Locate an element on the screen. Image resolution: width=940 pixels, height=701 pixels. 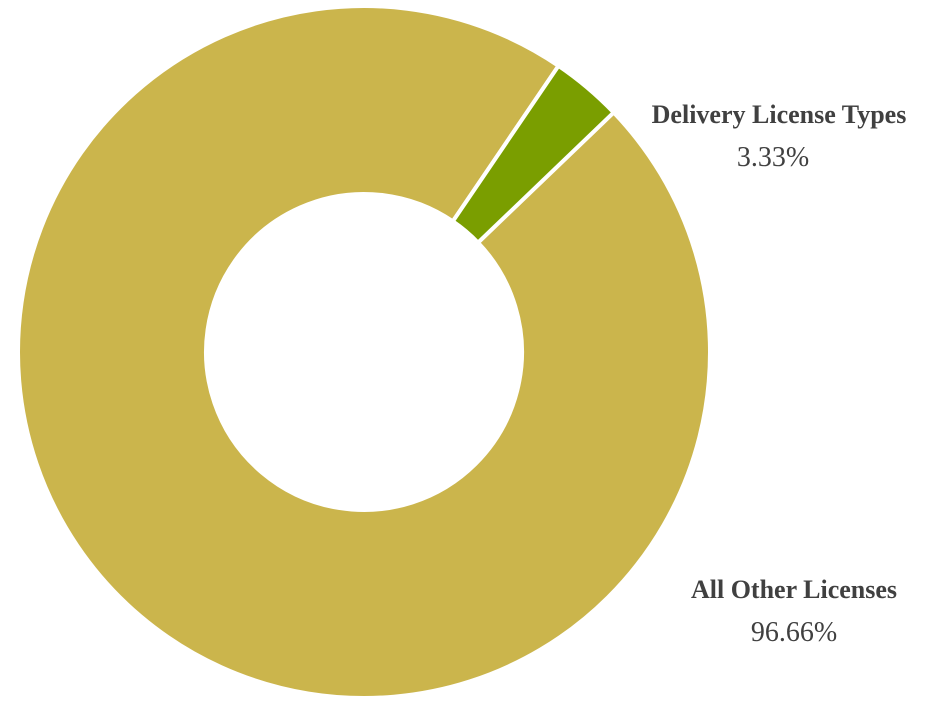
slice-label-delivery-license-types-value: 3.33% is located at coordinates (773, 157).